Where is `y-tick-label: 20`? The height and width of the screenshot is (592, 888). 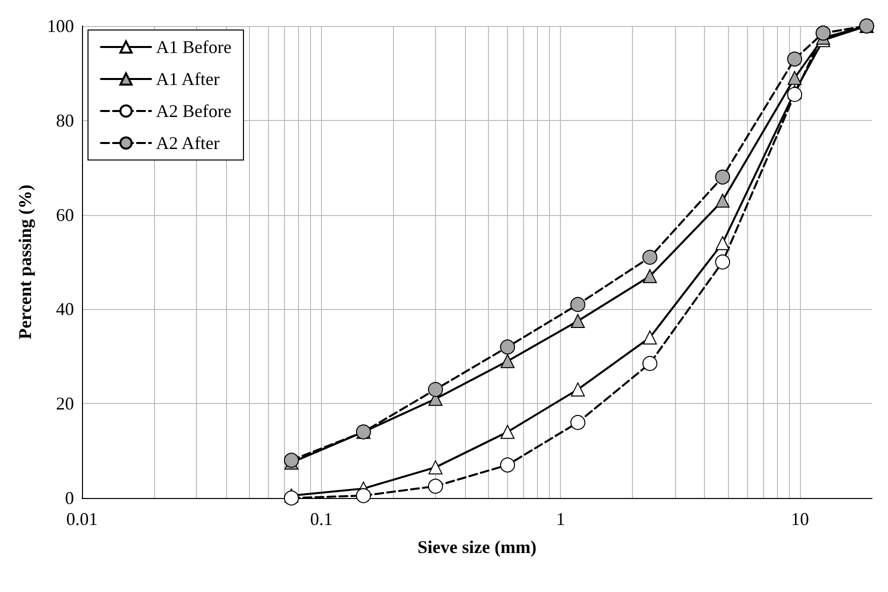 y-tick-label: 20 is located at coordinates (65, 404).